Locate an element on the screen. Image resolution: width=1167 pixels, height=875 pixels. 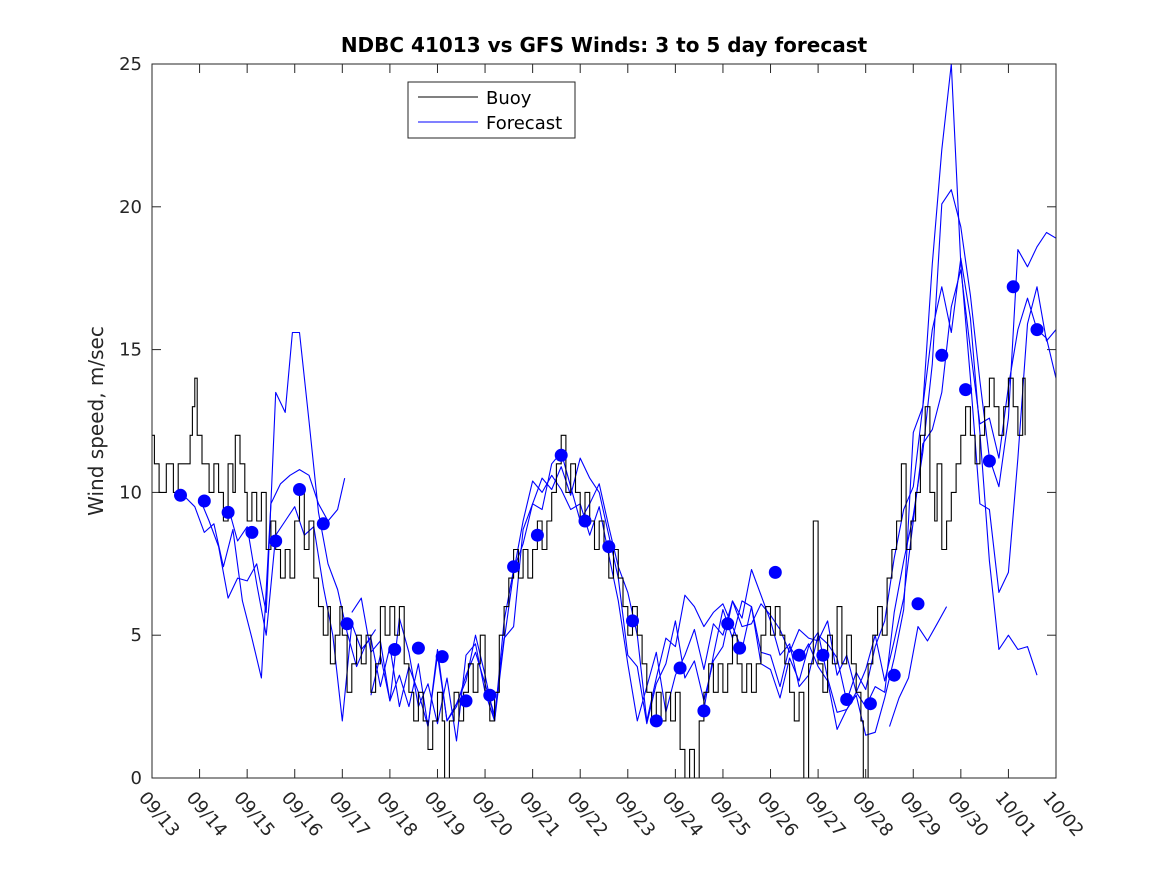
y-tick-label-0: 0 is located at coordinates (136, 778).